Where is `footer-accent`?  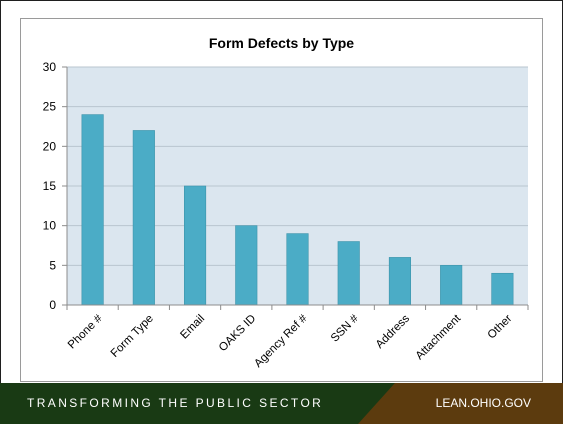
footer-accent is located at coordinates (460, 403).